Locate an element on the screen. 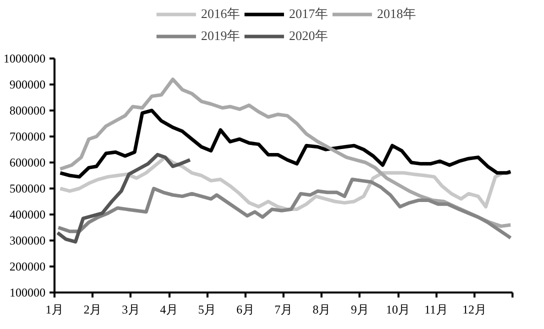 Image resolution: width=544 pixels, height=329 pixels. x-tick-label: 1月 is located at coordinates (55, 309).